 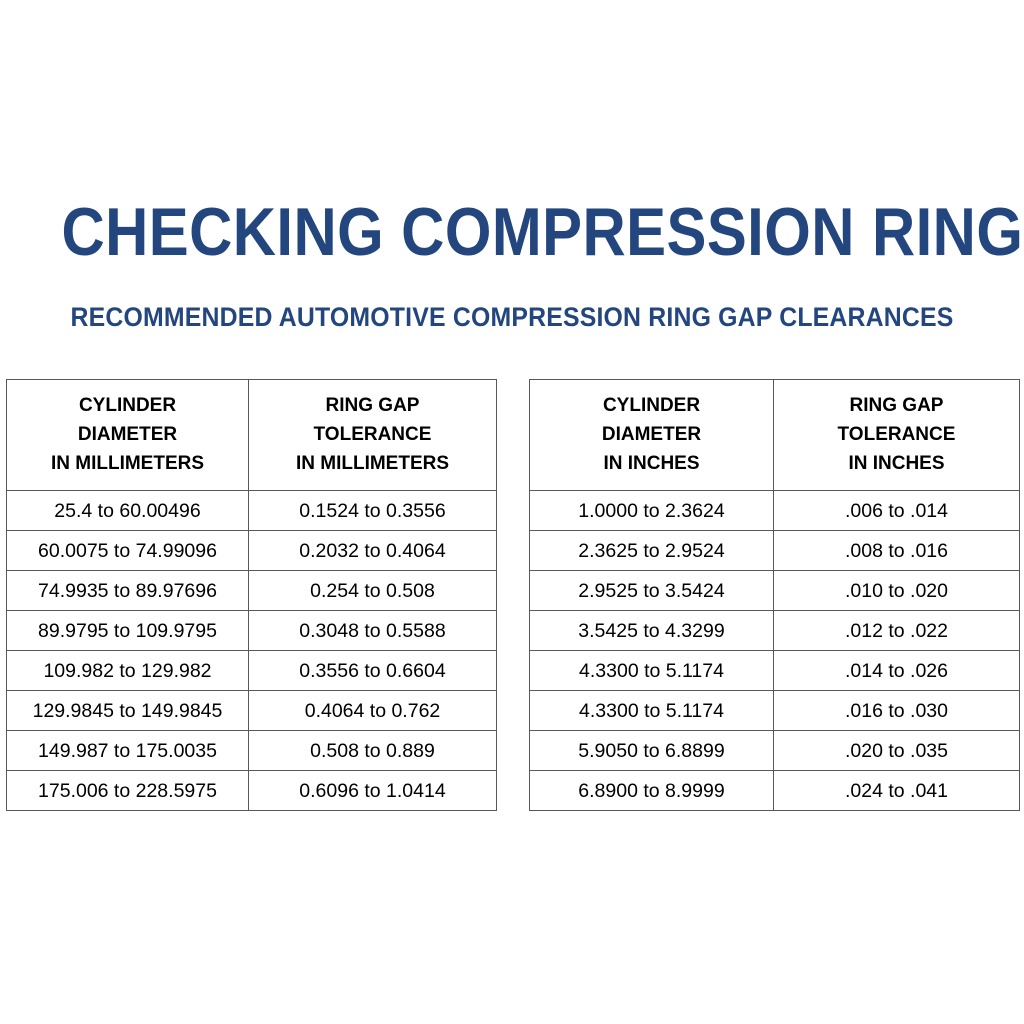 I want to click on cell-tolerance: .006 to .014, so click(x=896, y=510).